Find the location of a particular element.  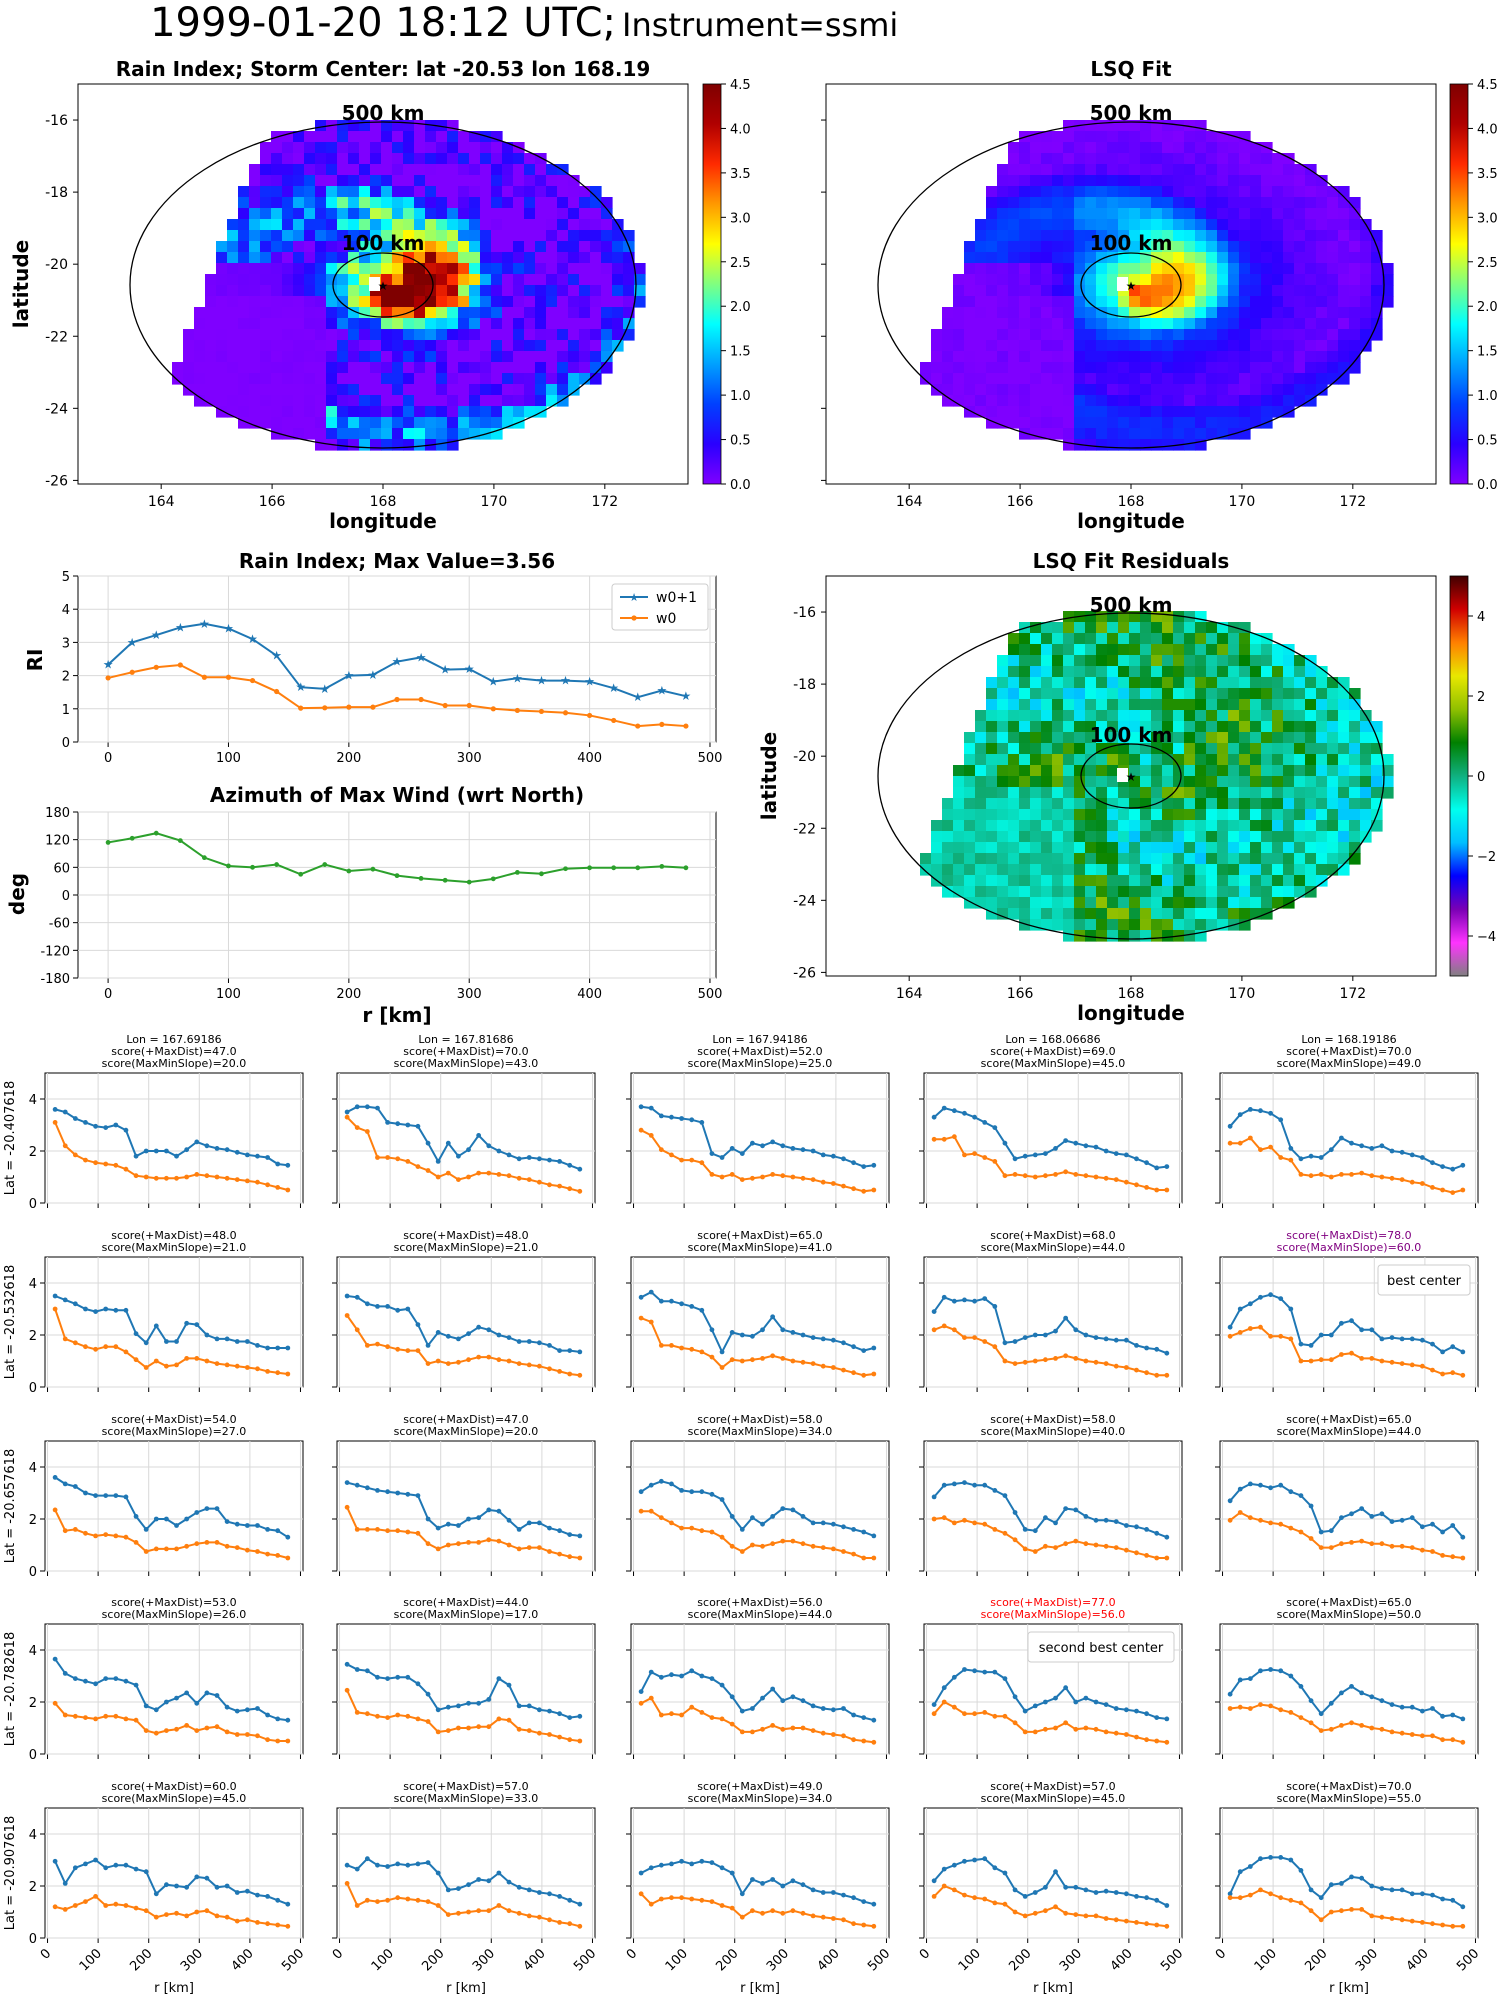

map-xtick-label: 172 is located at coordinates (604, 502).